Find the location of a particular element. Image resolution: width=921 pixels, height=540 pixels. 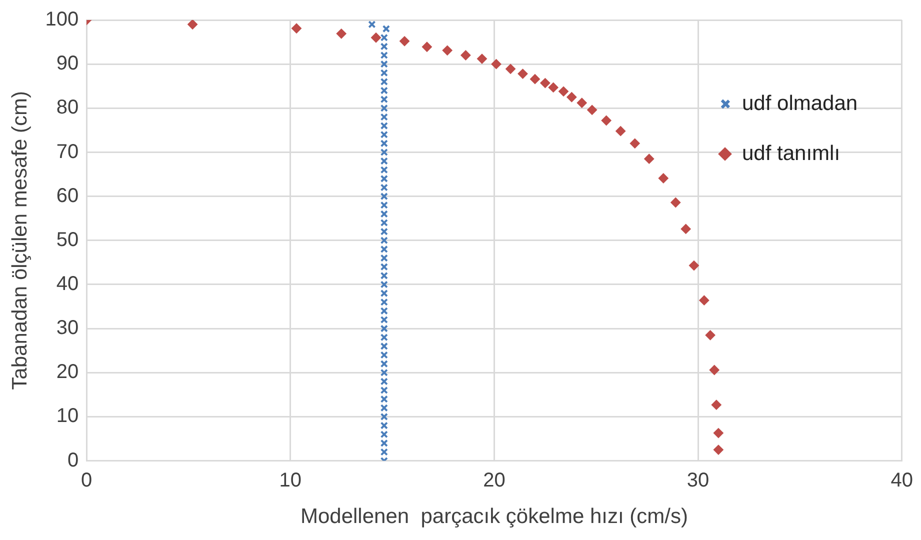

y-tick-label: 0 is located at coordinates (73, 460).